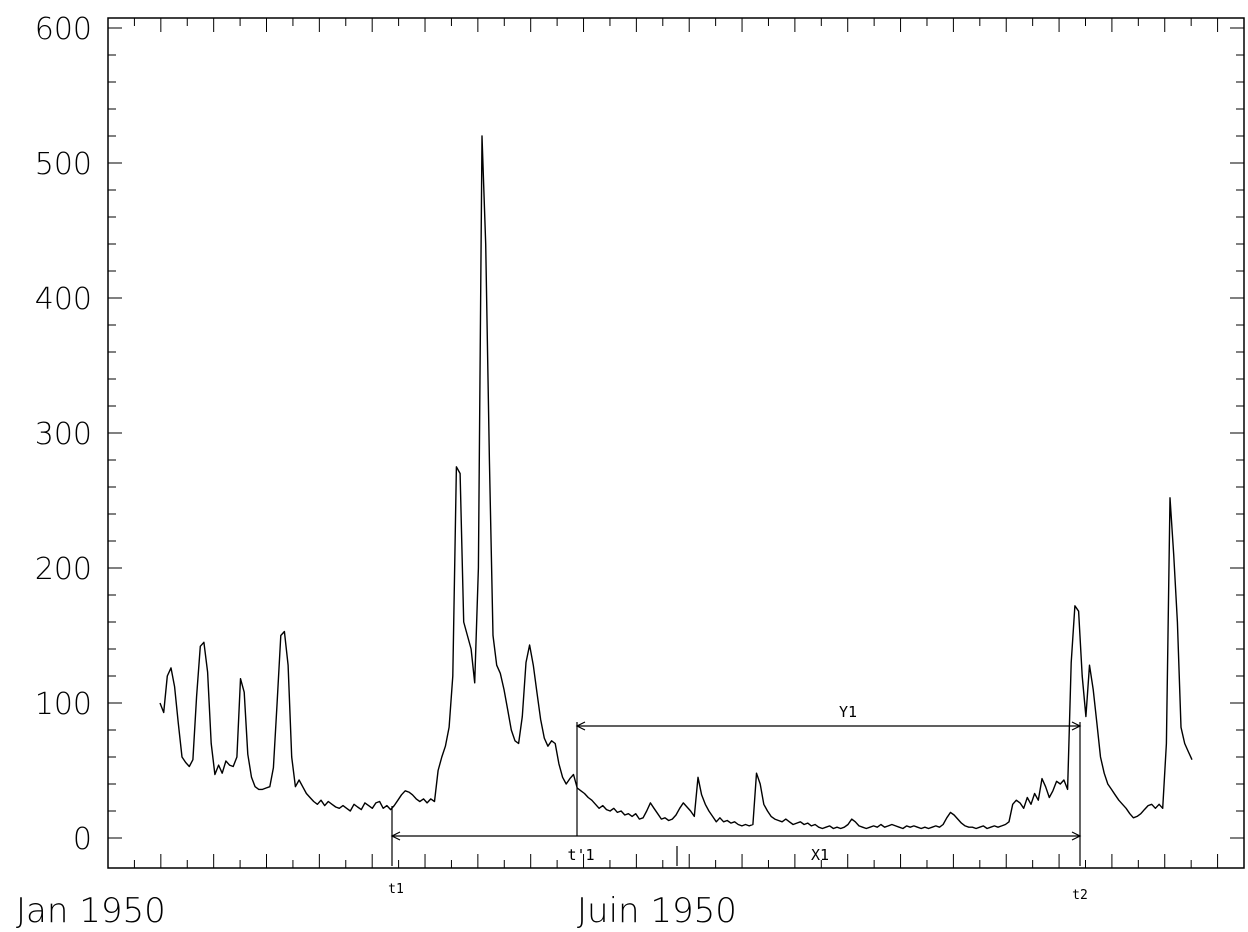  What do you see at coordinates (1076, 726) in the screenshot?
I see `y1-arrowhead-right` at bounding box center [1076, 726].